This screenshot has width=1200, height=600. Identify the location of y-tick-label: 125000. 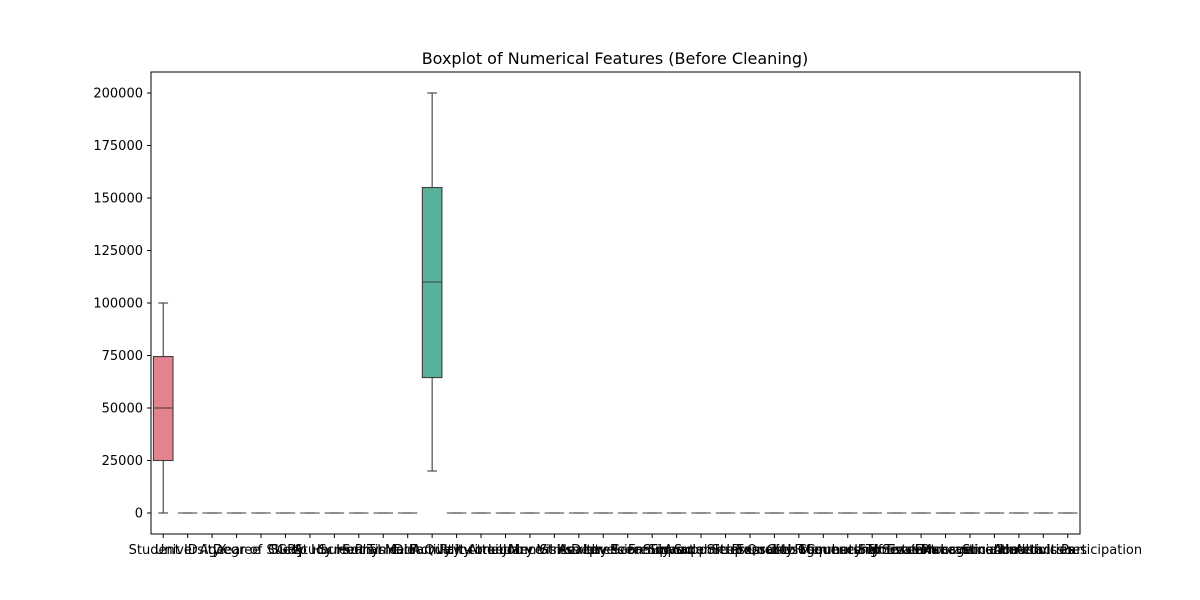
(118, 251).